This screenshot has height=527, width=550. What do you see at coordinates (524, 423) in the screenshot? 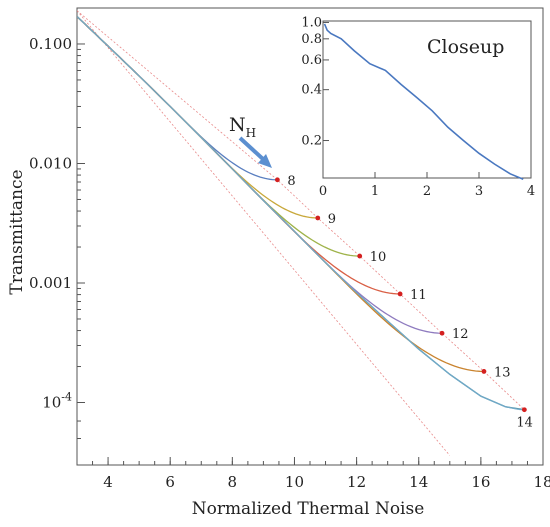
I see `series-label: 14` at bounding box center [524, 423].